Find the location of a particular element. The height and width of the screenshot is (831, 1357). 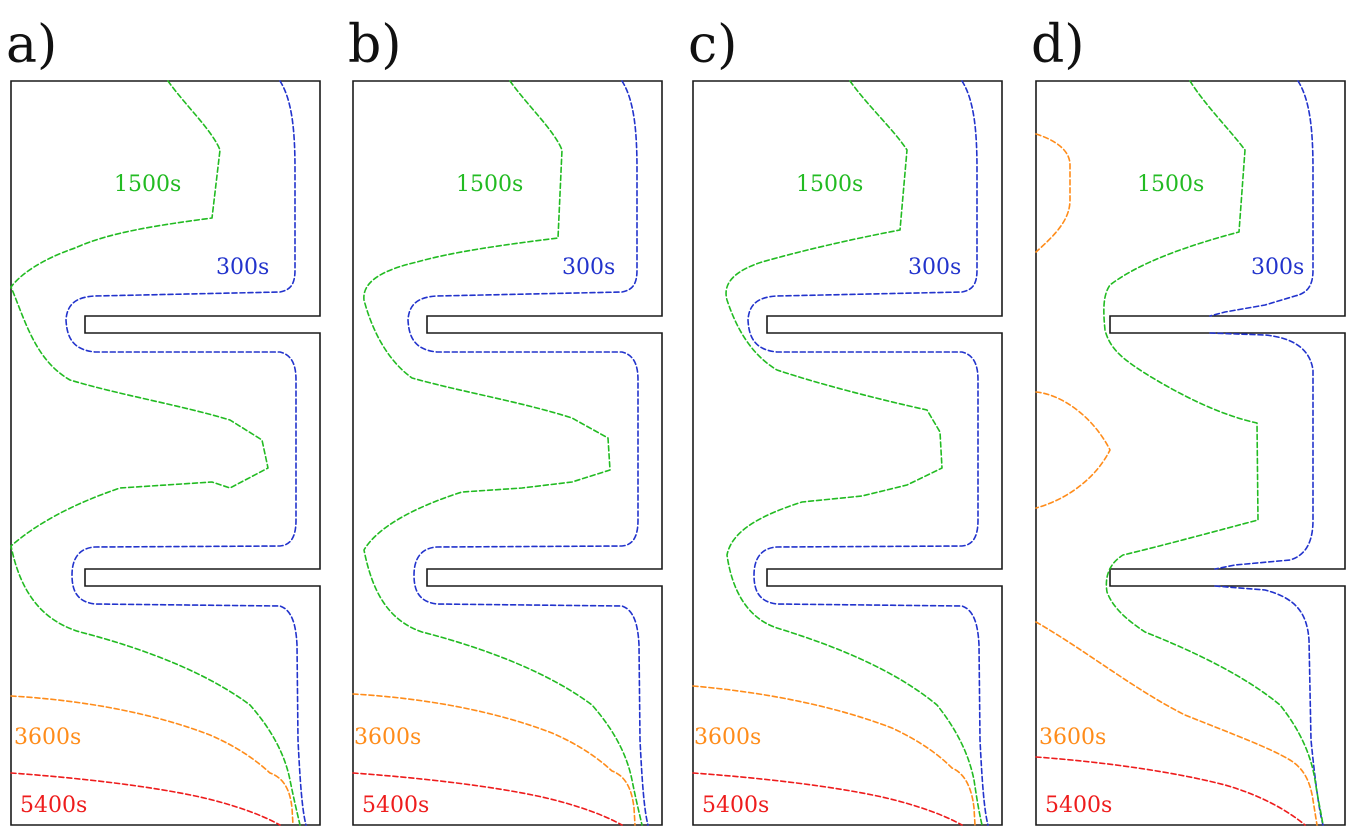

panel-letter-a: a) is located at coordinates (31, 45).